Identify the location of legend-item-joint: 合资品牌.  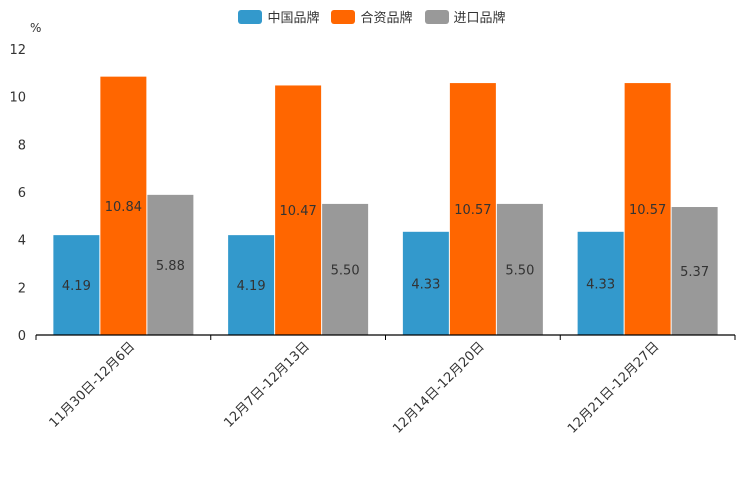
(372, 16).